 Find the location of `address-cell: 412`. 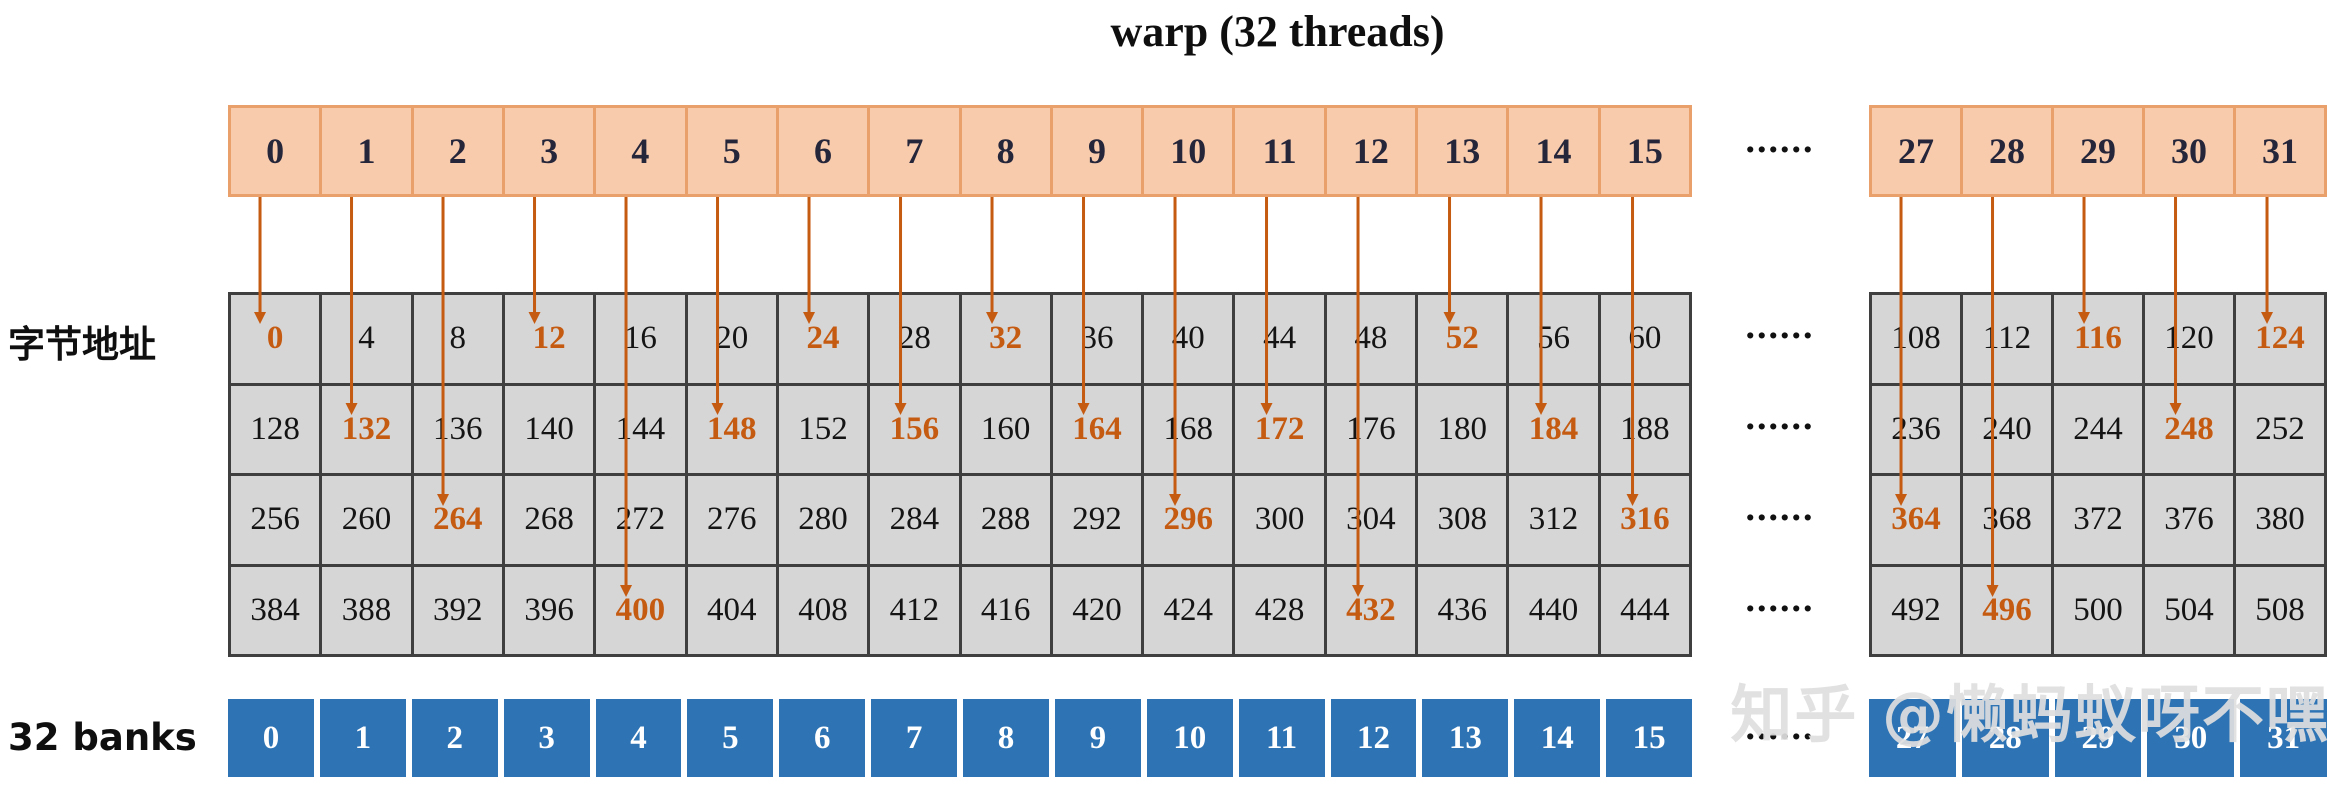

address-cell: 412 is located at coordinates (914, 610).